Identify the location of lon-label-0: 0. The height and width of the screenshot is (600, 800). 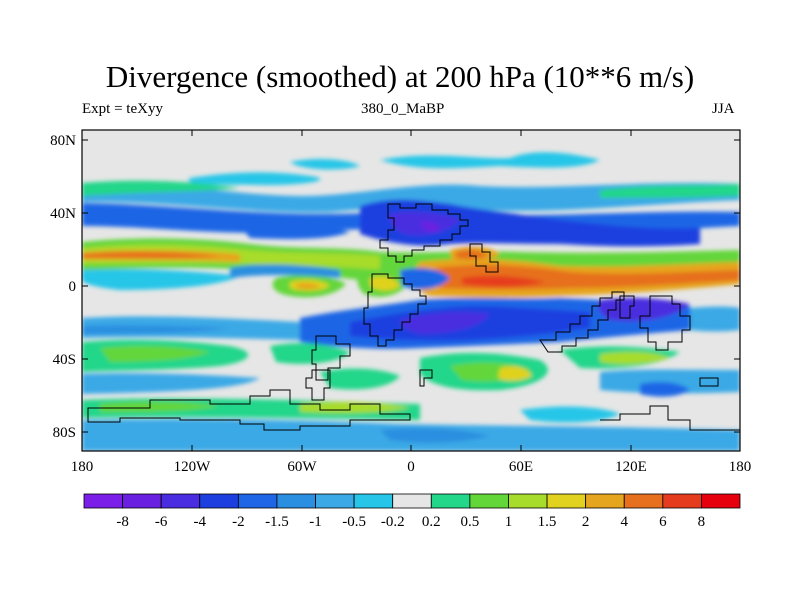
(411, 467).